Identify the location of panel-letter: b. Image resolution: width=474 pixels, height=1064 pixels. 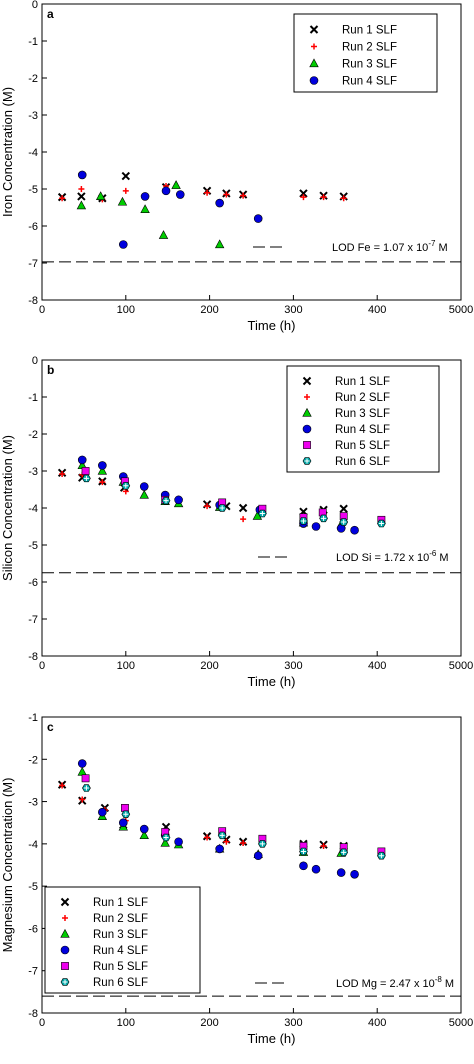
(50, 370).